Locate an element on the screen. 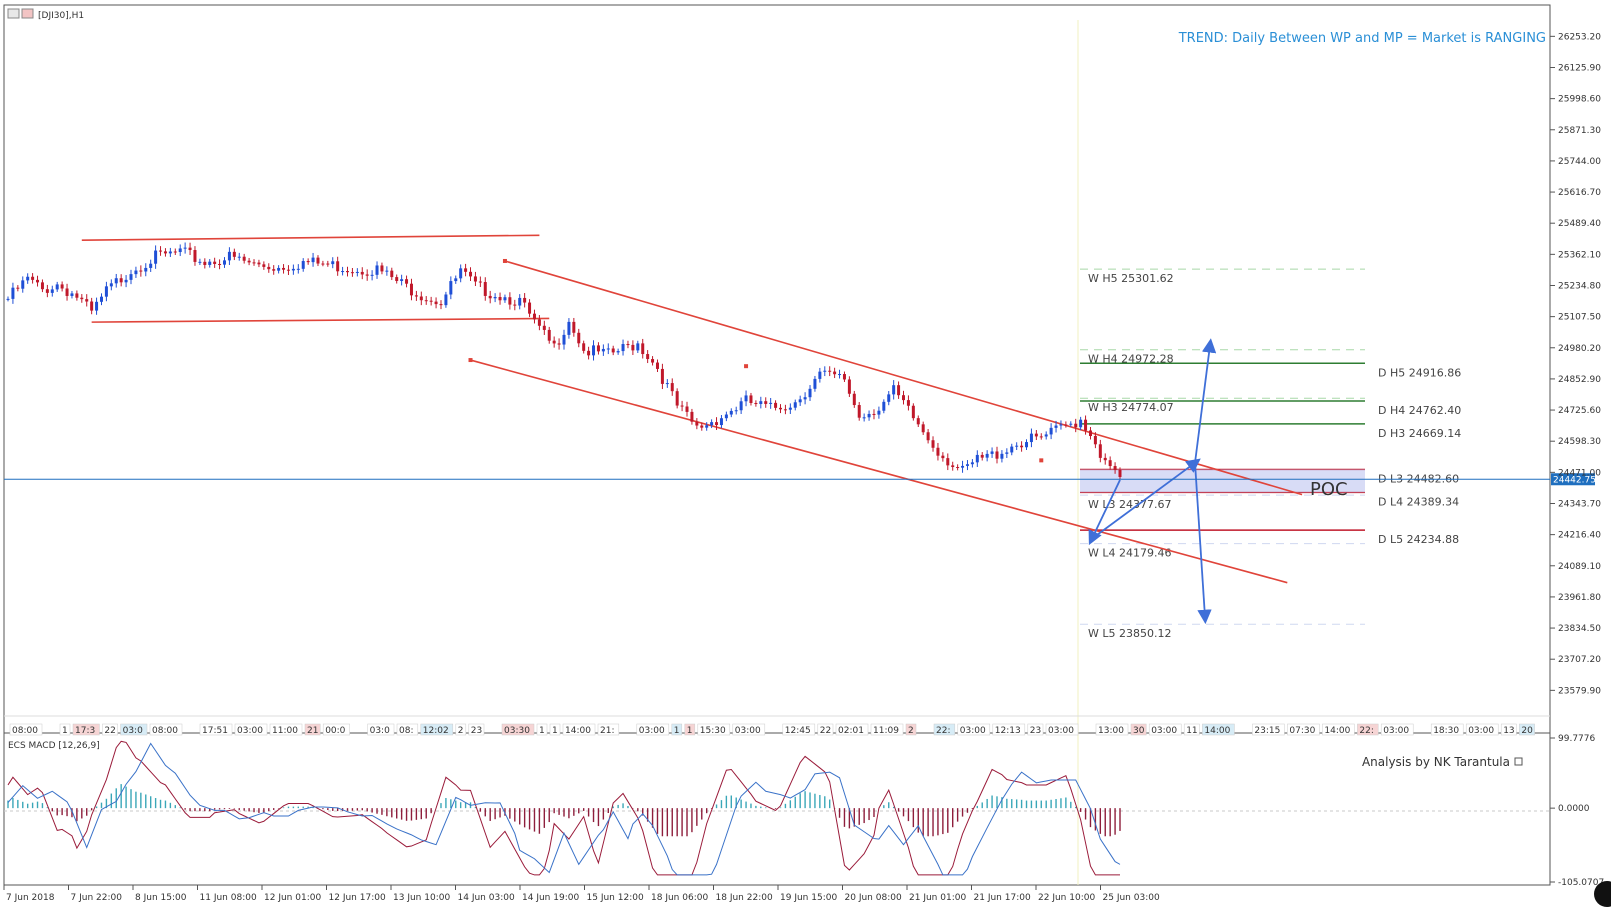 The height and width of the screenshot is (911, 1611). session-label: 12:02 is located at coordinates (436, 731).